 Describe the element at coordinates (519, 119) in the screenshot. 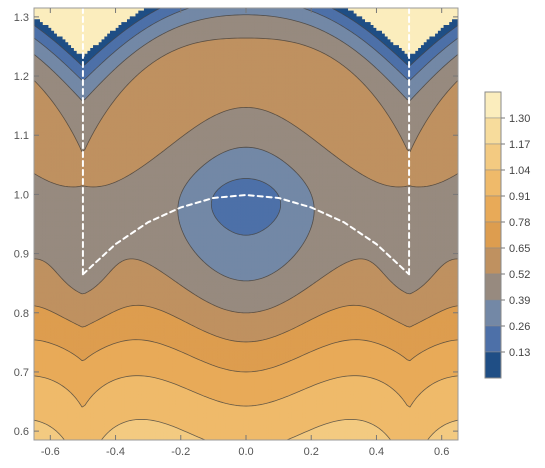

I see `legend-label: 1.30` at that location.